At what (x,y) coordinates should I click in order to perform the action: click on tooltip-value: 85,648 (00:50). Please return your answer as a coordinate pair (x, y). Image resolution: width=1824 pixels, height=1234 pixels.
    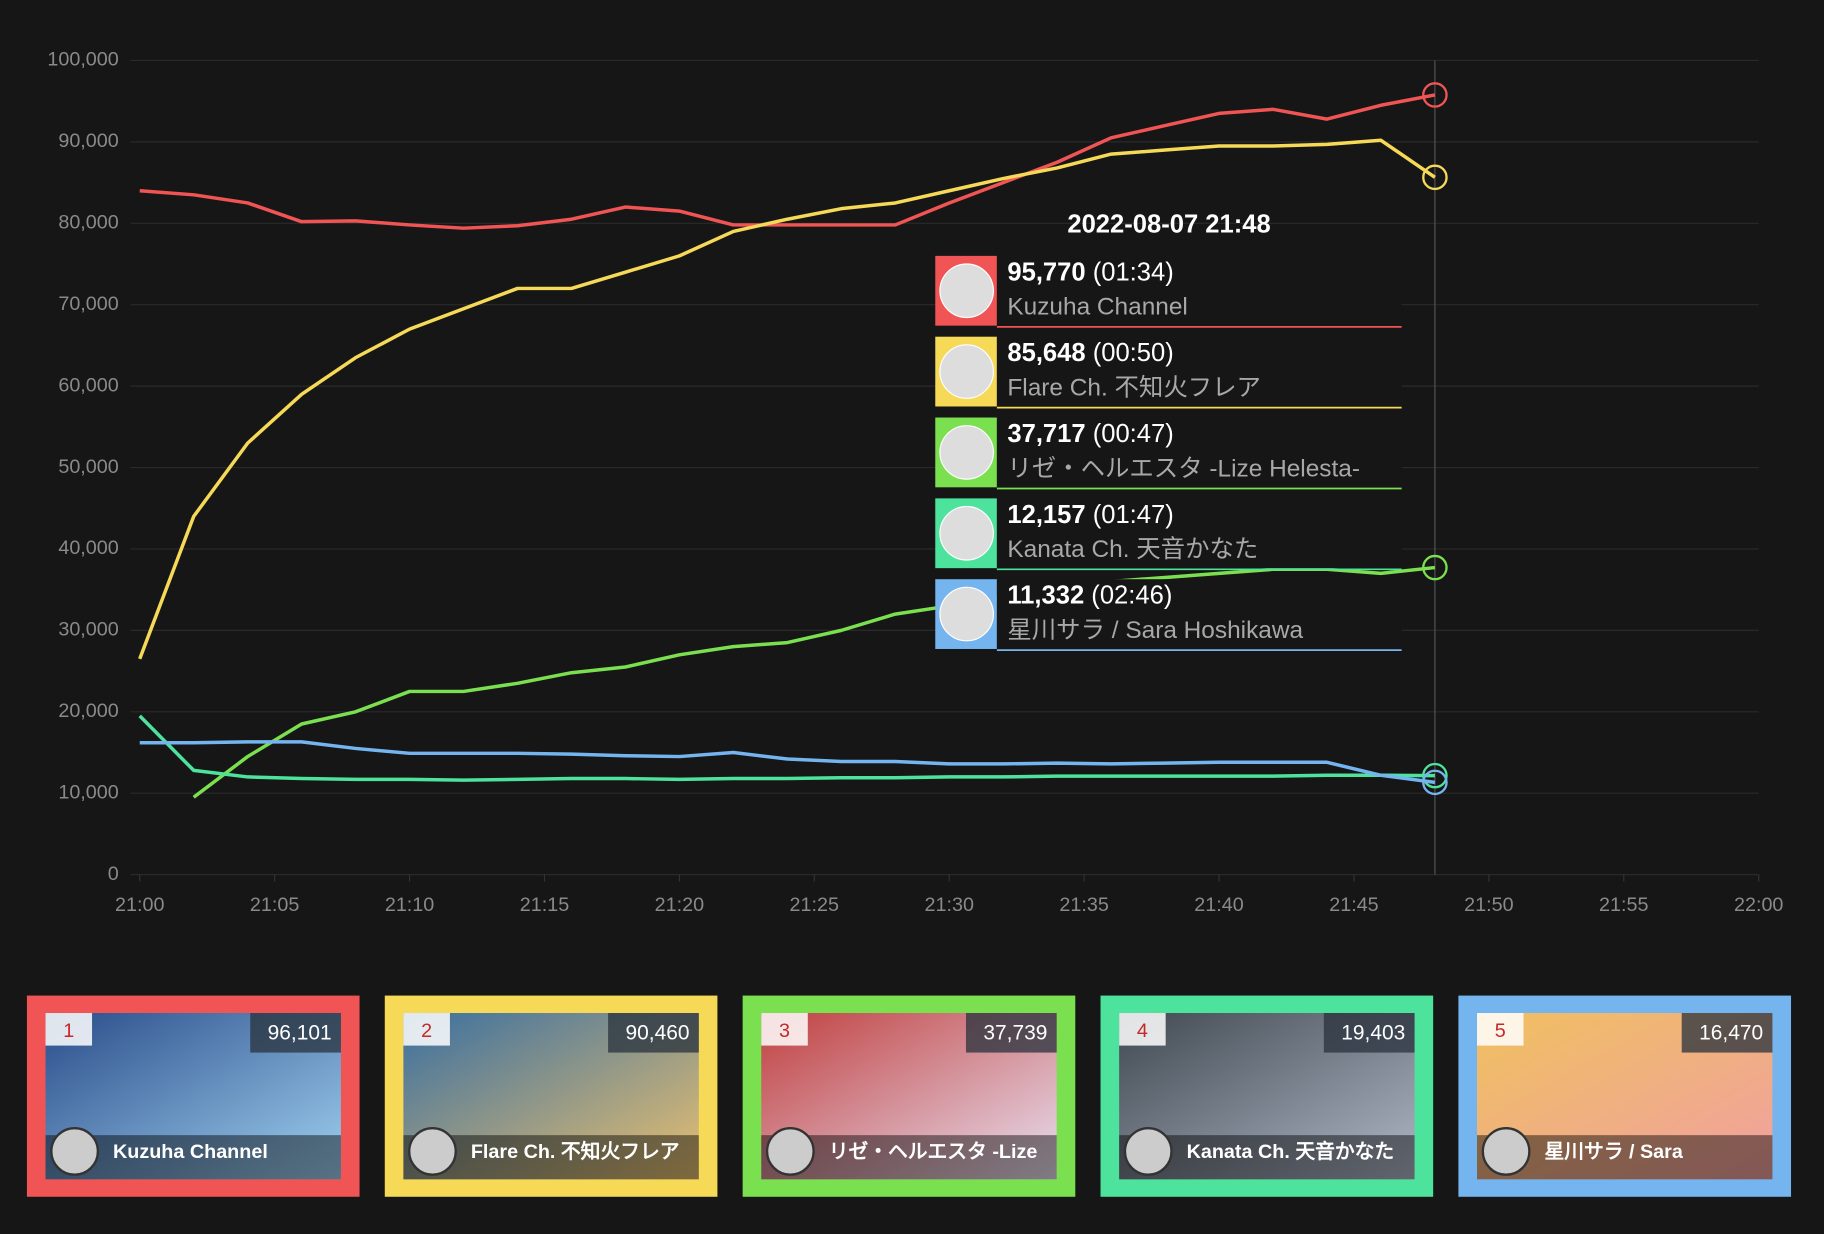
    Looking at the image, I should click on (1090, 353).